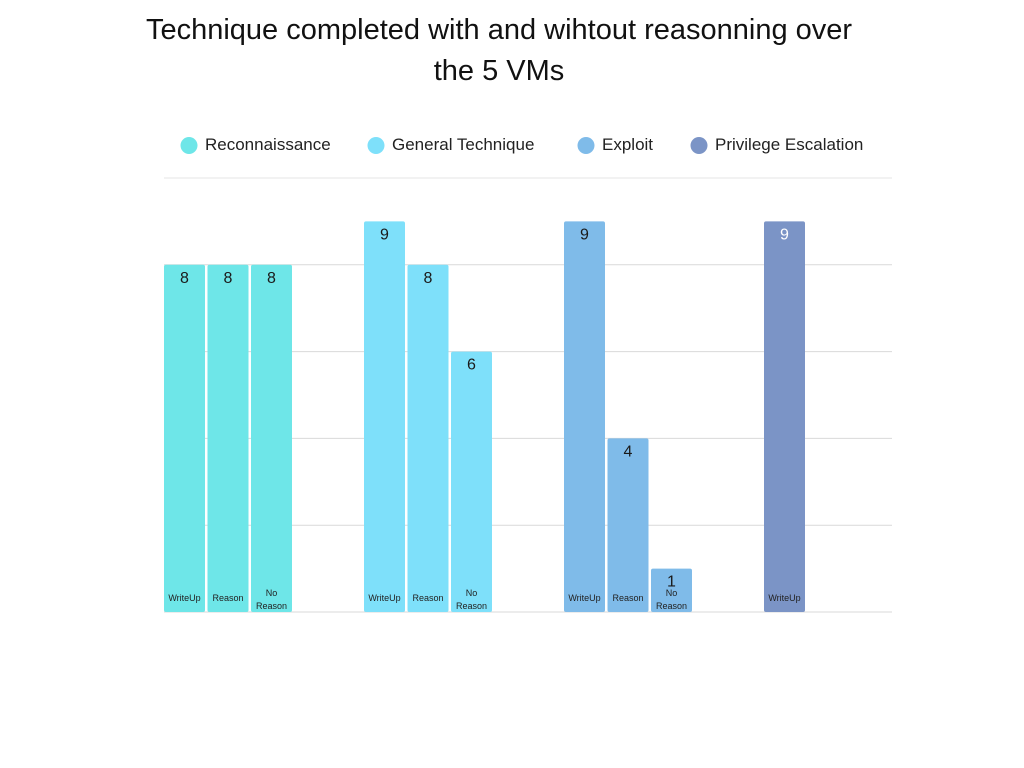 Image resolution: width=1024 pixels, height=768 pixels. Describe the element at coordinates (628, 451) in the screenshot. I see `data-label: 4` at that location.